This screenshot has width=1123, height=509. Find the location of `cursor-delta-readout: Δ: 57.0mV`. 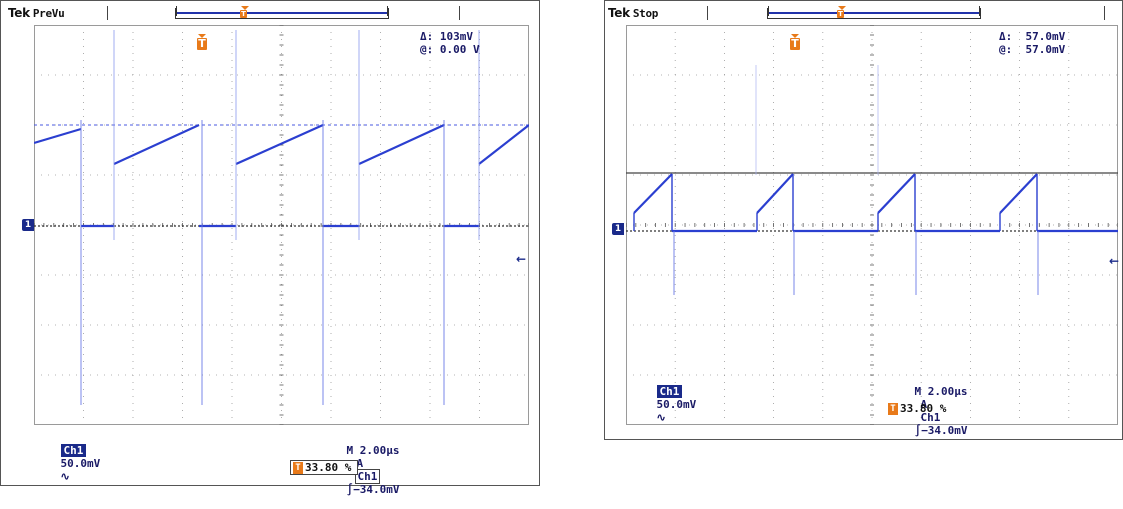

cursor-delta-readout: Δ: 57.0mV is located at coordinates (1032, 36).